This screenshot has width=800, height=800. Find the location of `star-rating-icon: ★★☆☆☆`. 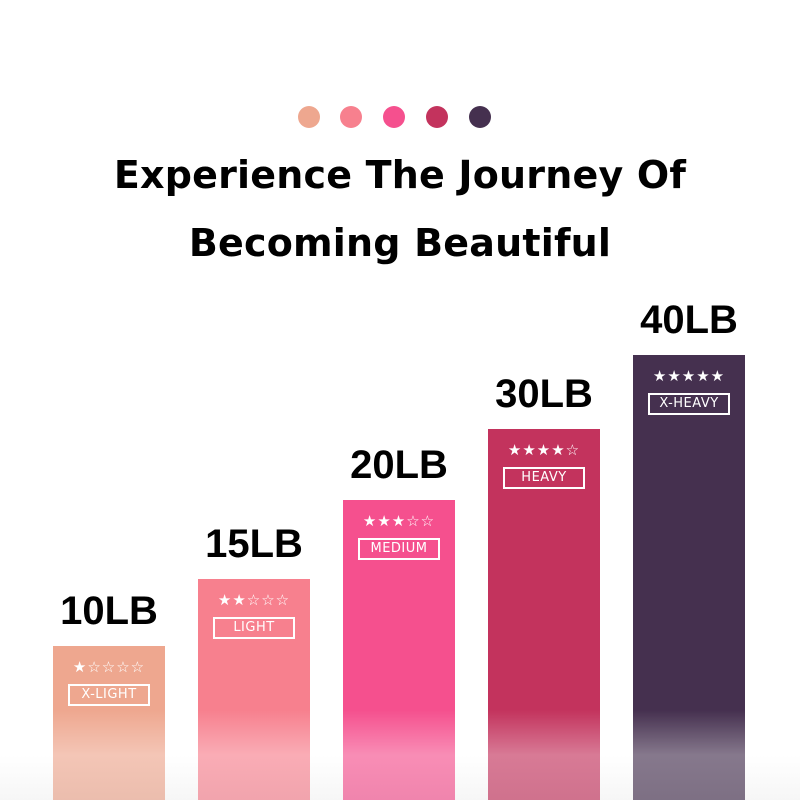

star-rating-icon: ★★☆☆☆ is located at coordinates (254, 600).